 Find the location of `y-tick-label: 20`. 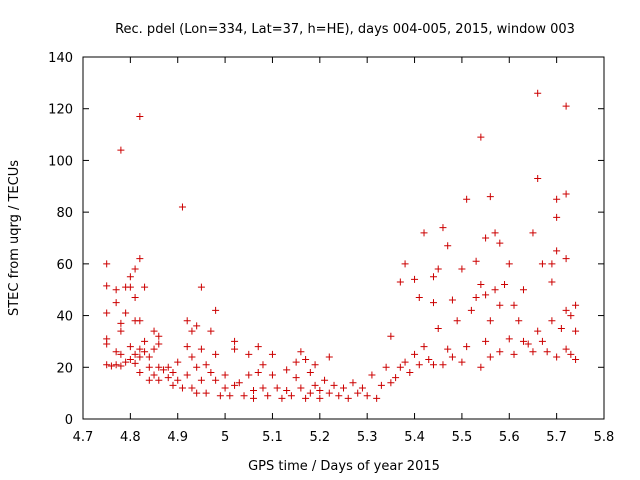

y-tick-label: 20 is located at coordinates (64, 368).